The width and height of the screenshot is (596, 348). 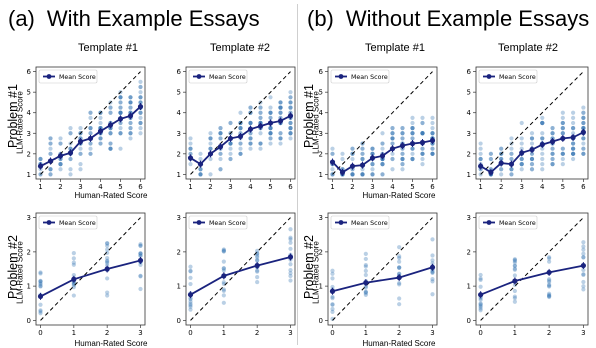 What do you see at coordinates (134, 19) in the screenshot?
I see `group-heading-a: (a) With Example Essays` at bounding box center [134, 19].